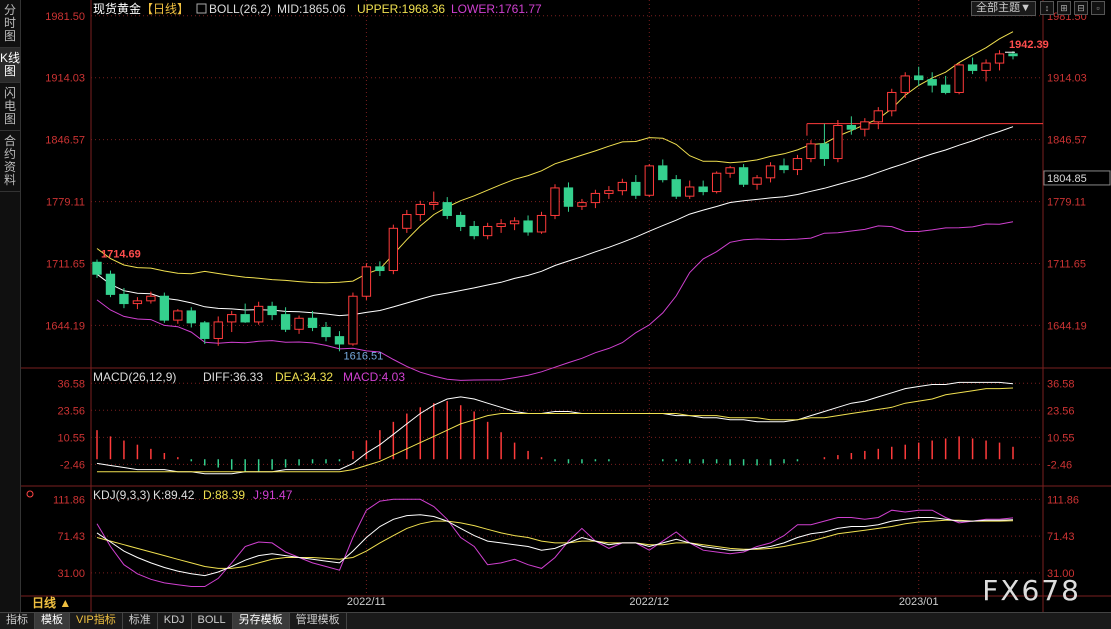  I want to click on toolbar-button-2: ⊟, so click(1081, 8).